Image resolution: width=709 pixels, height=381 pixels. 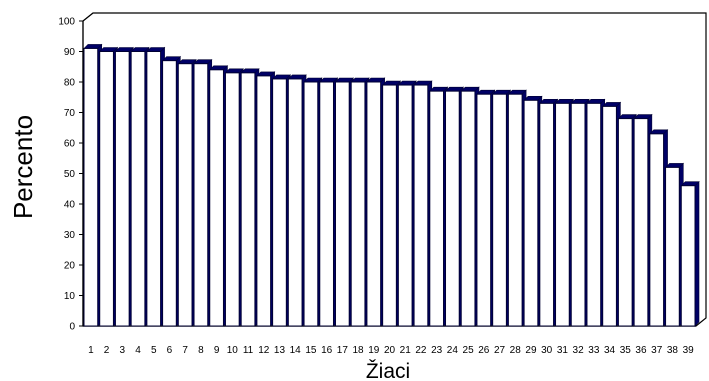 What do you see at coordinates (217, 350) in the screenshot?
I see `x-tick-label: 9` at bounding box center [217, 350].